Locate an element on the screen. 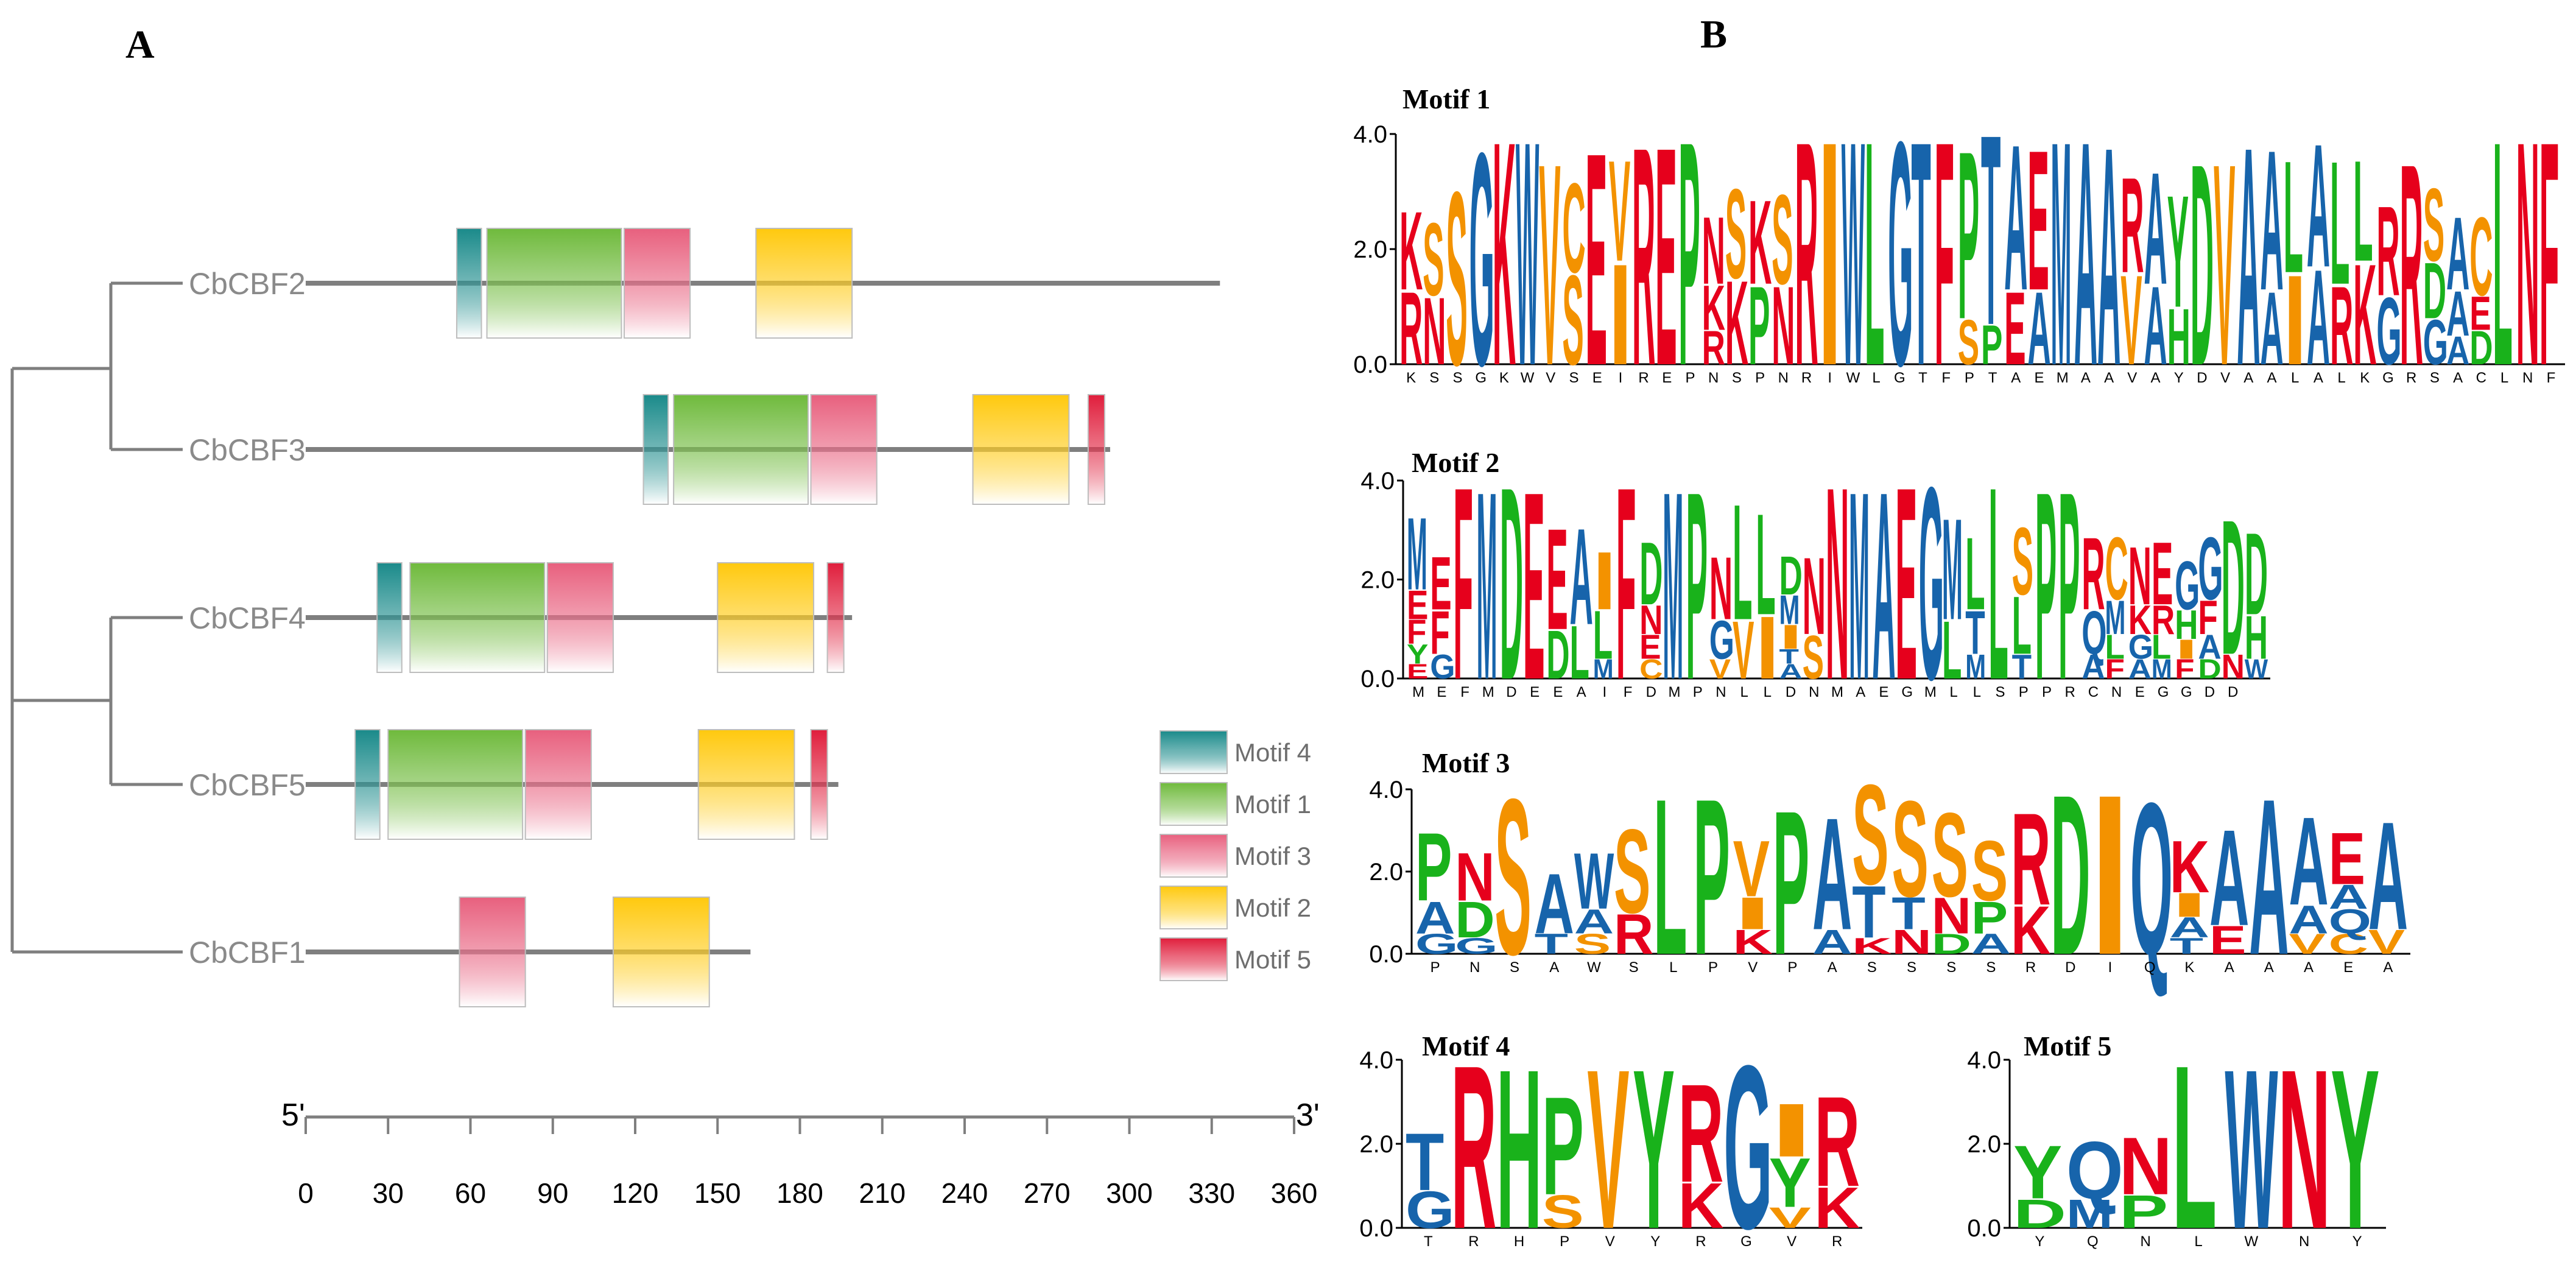 Image resolution: width=2576 pixels, height=1265 pixels. scale-tick-label: 360 is located at coordinates (1294, 1193).